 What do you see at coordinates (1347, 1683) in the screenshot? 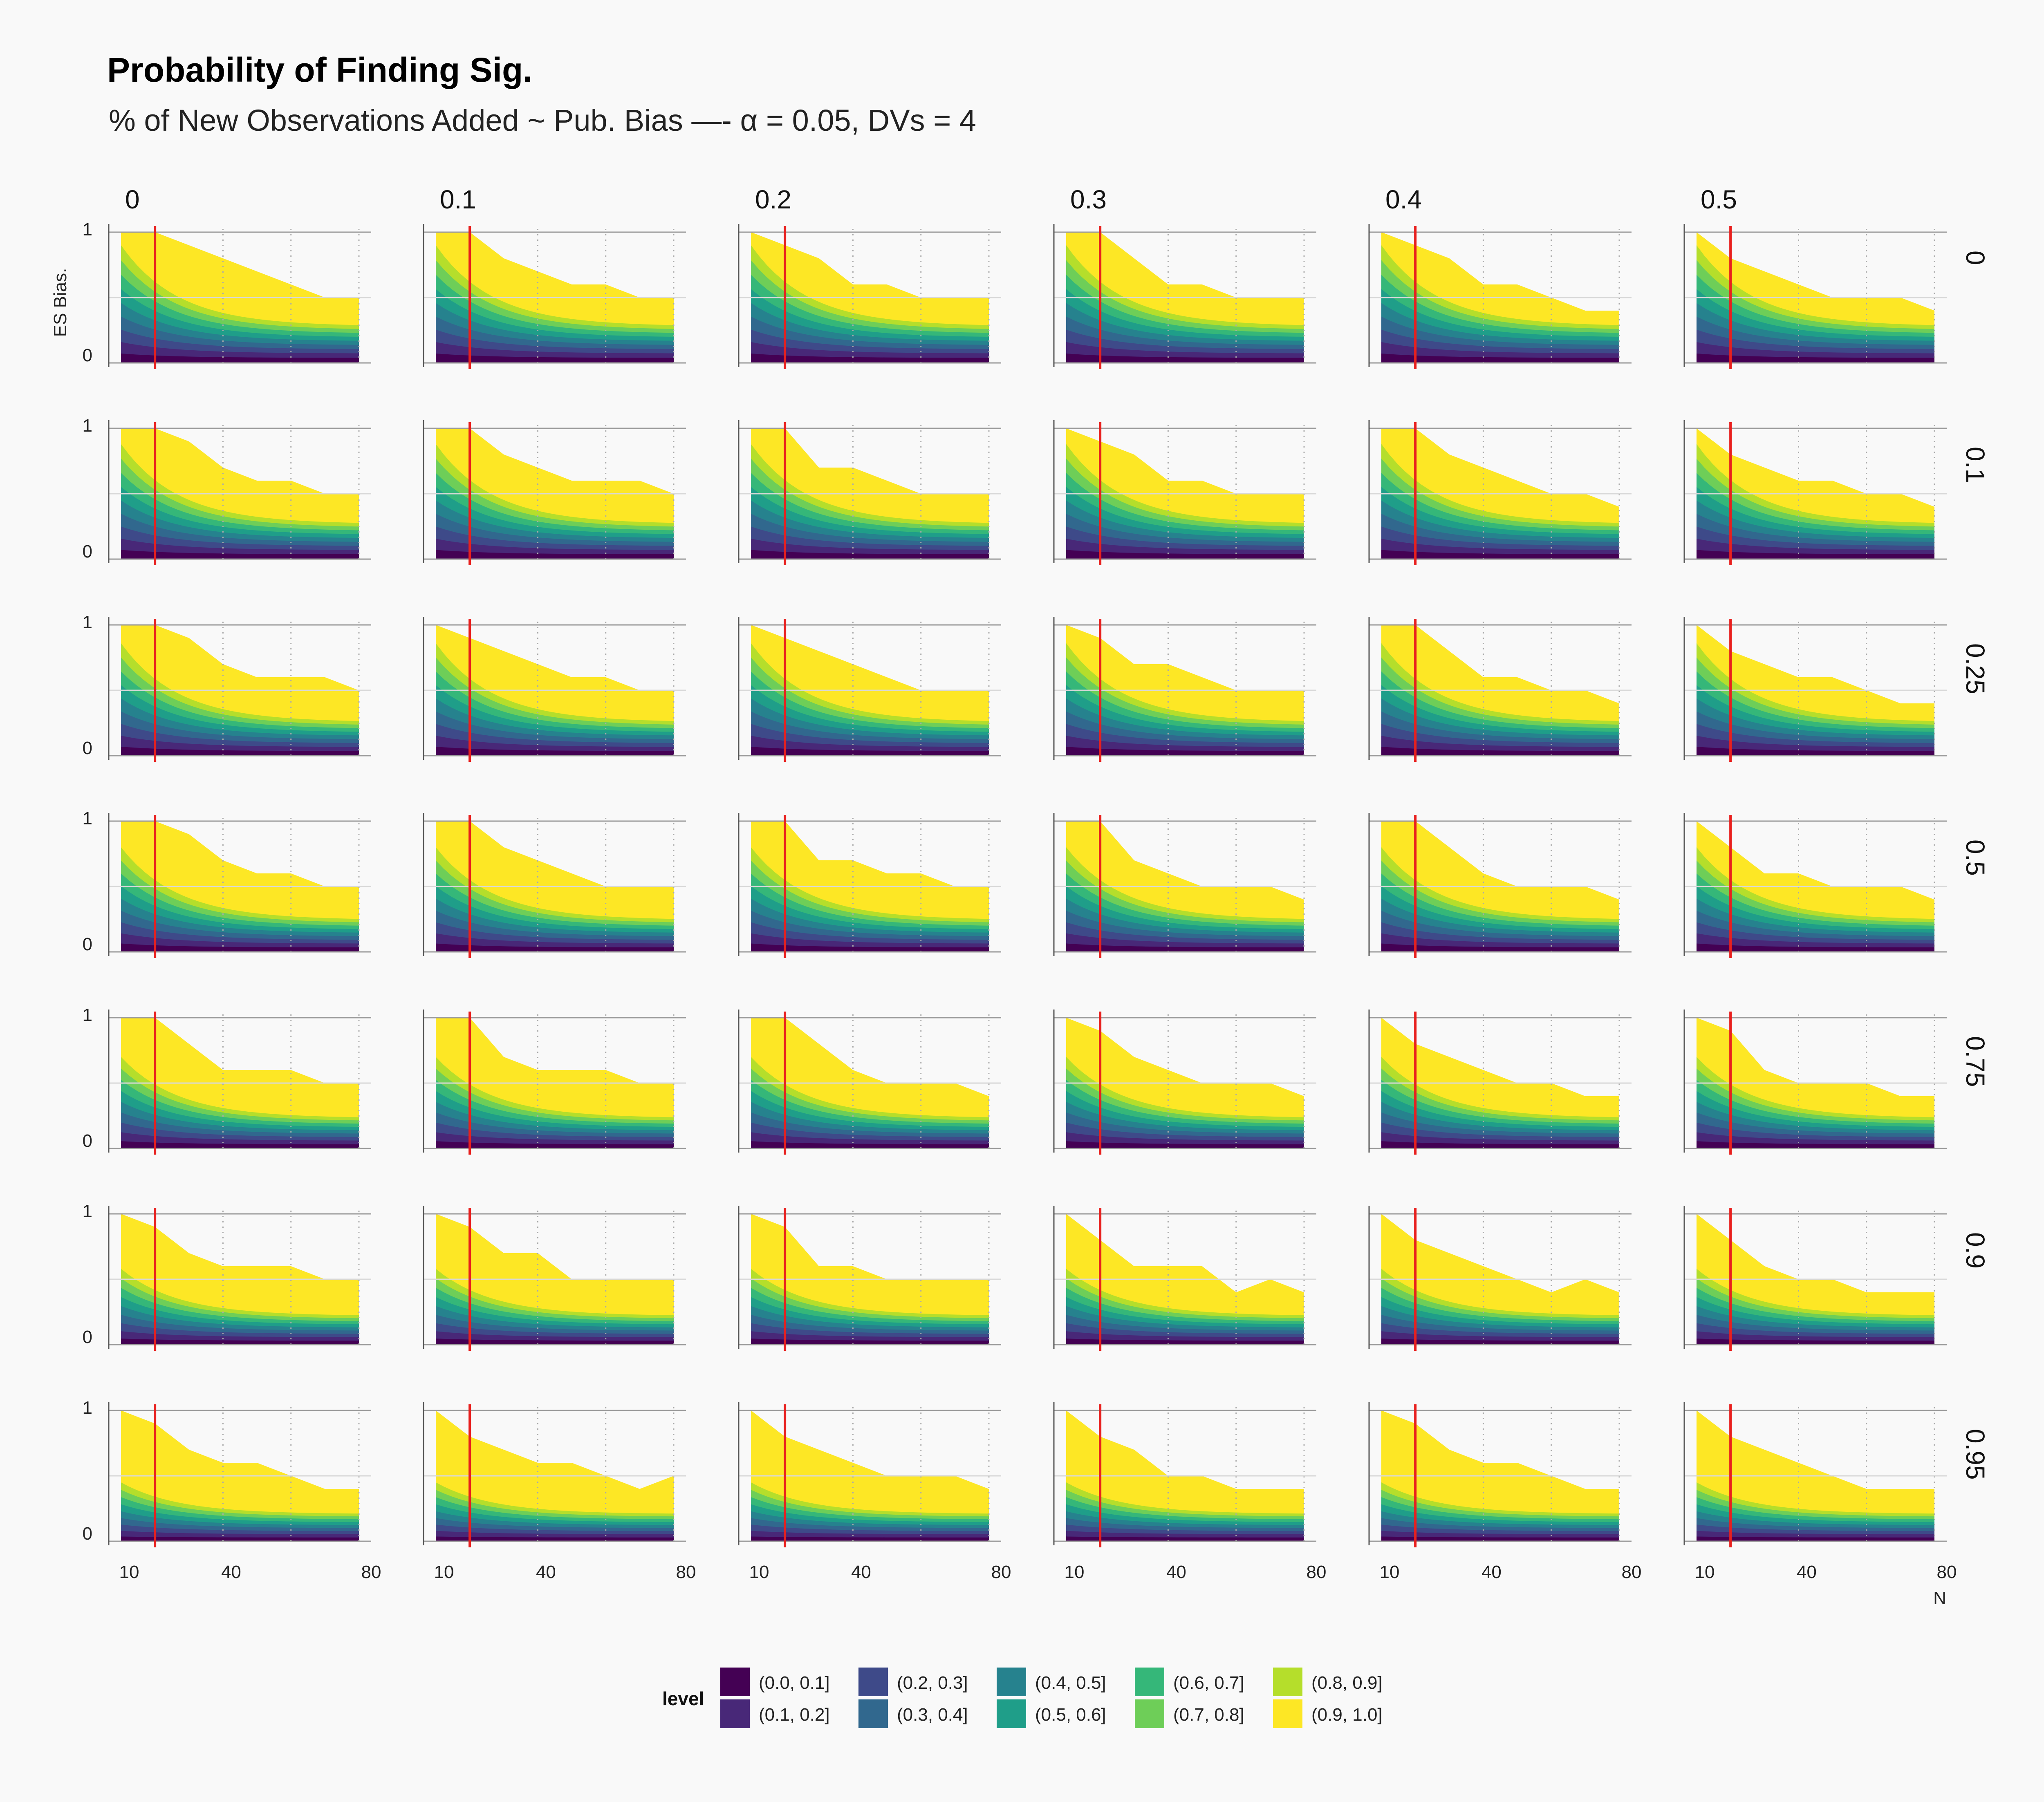
I see `legend-label: (0.8, 0.9]` at bounding box center [1347, 1683].